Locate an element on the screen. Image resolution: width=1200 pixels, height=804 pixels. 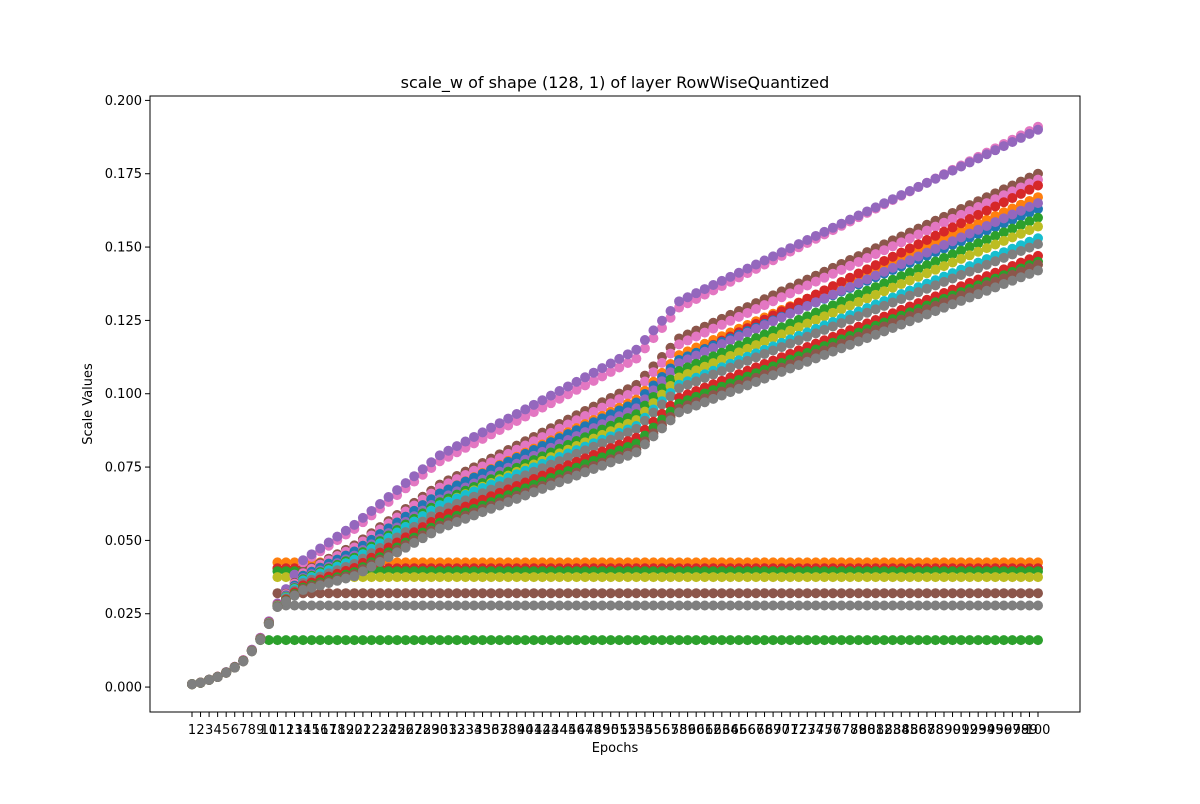
x-tick-label: 77 is located at coordinates (841, 730).